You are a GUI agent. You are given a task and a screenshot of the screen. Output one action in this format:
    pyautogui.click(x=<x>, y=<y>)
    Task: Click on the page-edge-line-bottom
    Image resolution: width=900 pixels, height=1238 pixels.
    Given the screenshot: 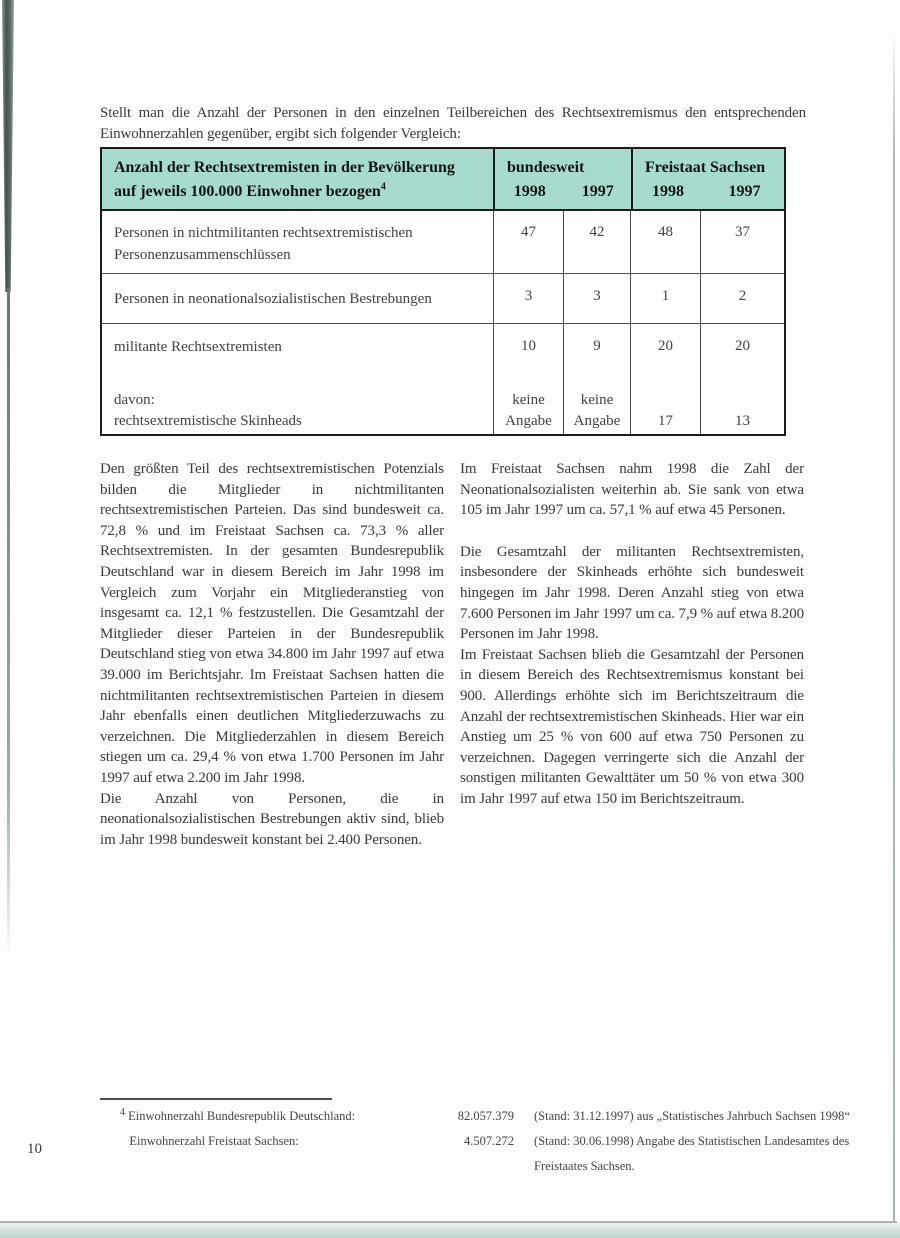 What is the action you would take?
    pyautogui.click(x=448, y=1222)
    